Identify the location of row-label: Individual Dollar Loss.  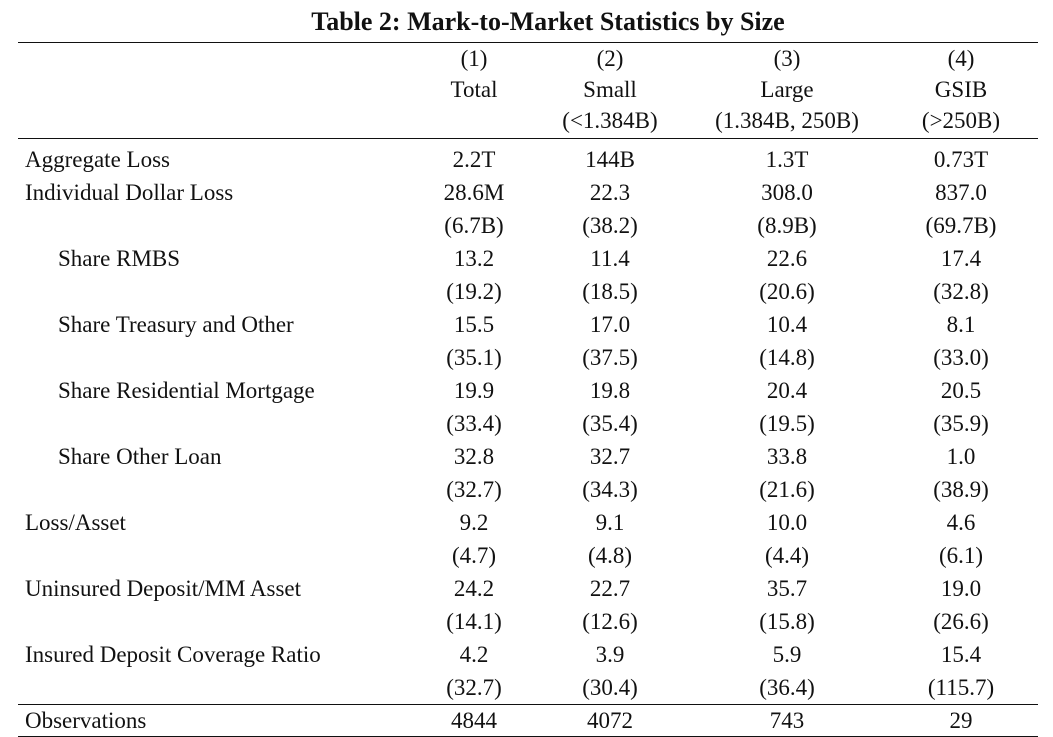
(129, 192).